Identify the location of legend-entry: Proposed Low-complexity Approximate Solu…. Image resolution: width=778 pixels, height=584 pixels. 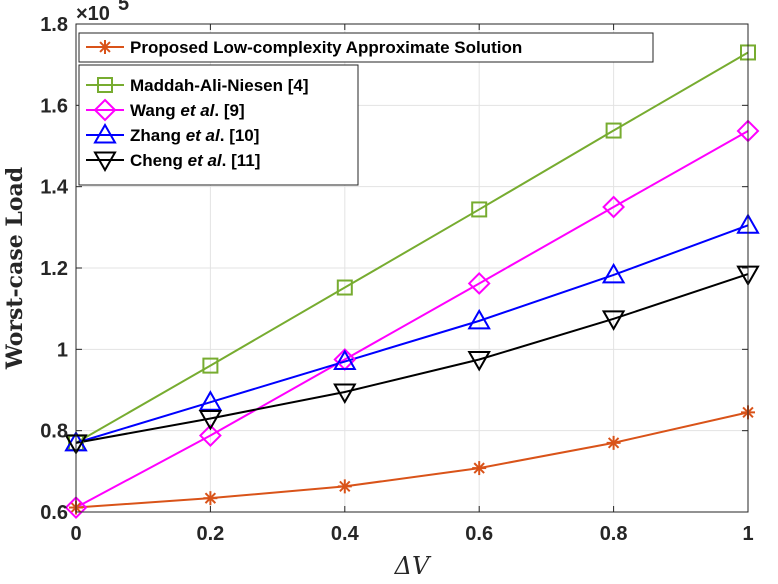
(304, 47).